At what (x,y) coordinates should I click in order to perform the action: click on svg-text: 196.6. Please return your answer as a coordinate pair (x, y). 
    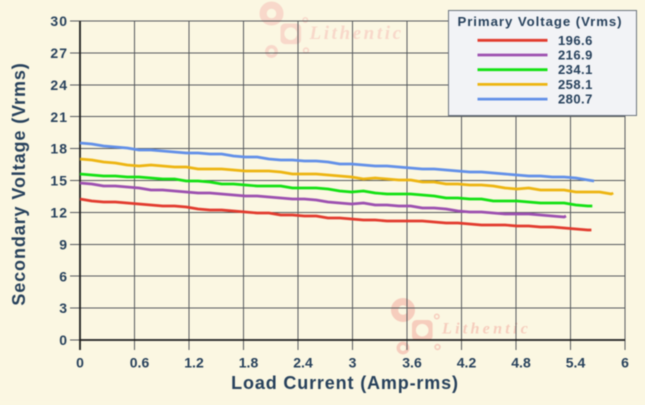
    Looking at the image, I should click on (575, 40).